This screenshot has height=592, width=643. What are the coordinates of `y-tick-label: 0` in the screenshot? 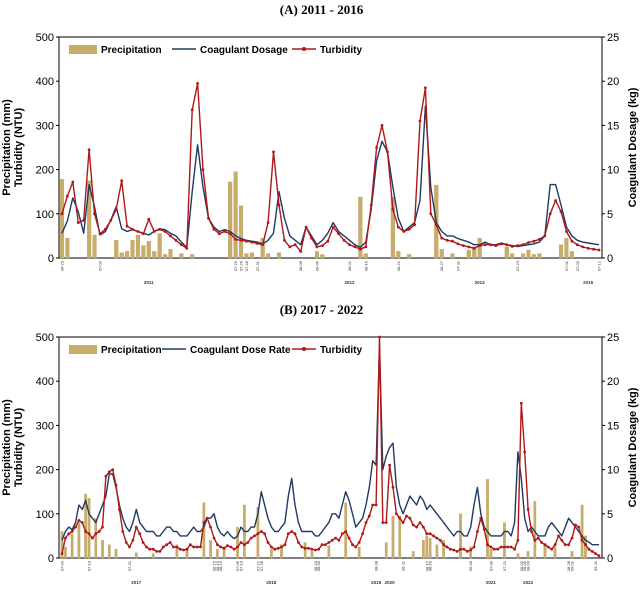 It's located at (51, 259).